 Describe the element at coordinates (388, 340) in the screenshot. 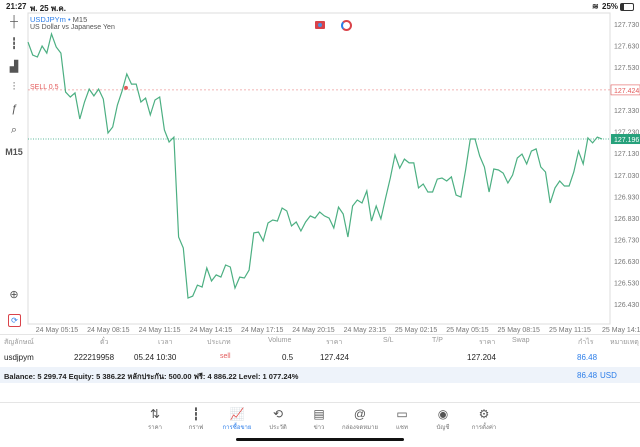

I see `col-sl: S/L` at that location.